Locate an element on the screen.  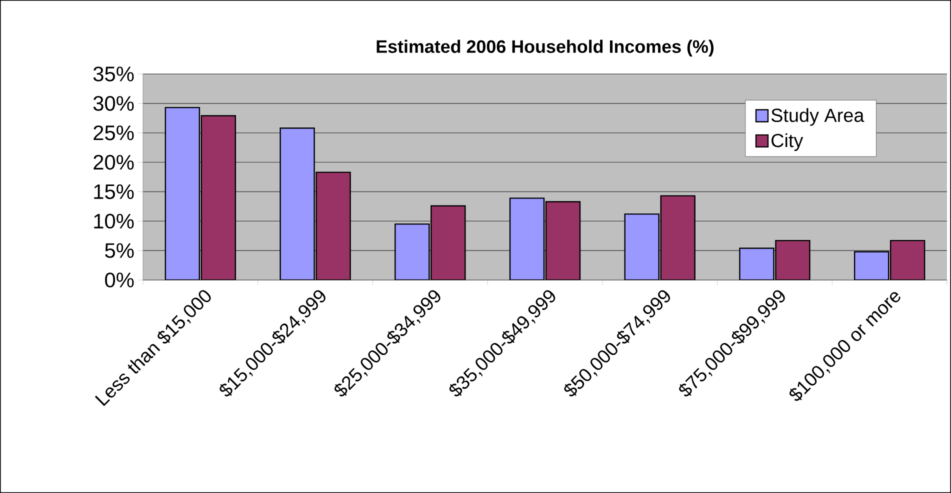
y-tick-label: 20% is located at coordinates (114, 162).